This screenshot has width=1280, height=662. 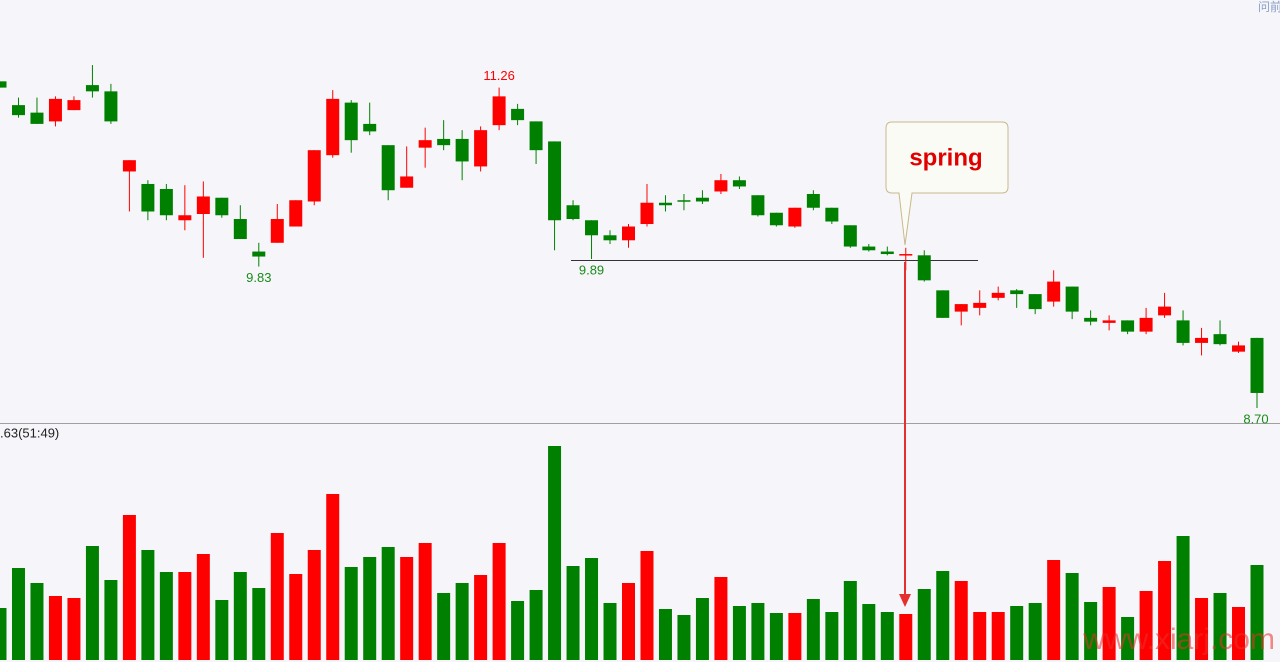 I want to click on low-label: 9.89, so click(x=591, y=269).